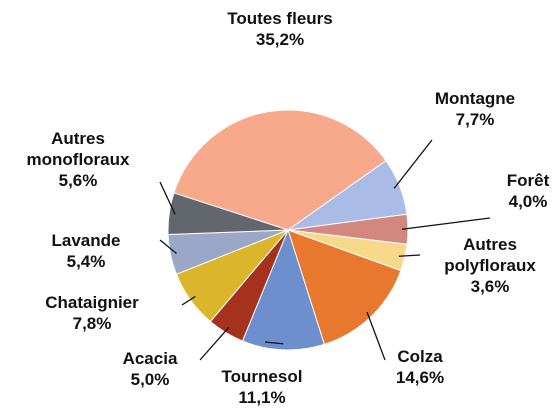  Describe the element at coordinates (92, 302) in the screenshot. I see `category-name: Chataignier` at that location.